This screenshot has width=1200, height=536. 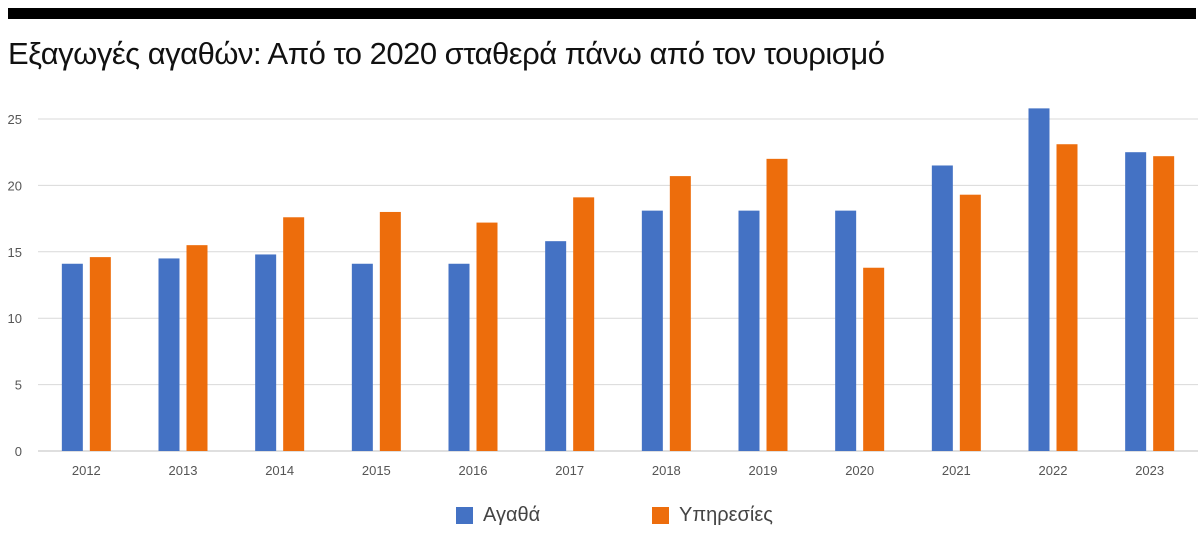 I want to click on legend-item-goods: Αγαθά, so click(x=498, y=515).